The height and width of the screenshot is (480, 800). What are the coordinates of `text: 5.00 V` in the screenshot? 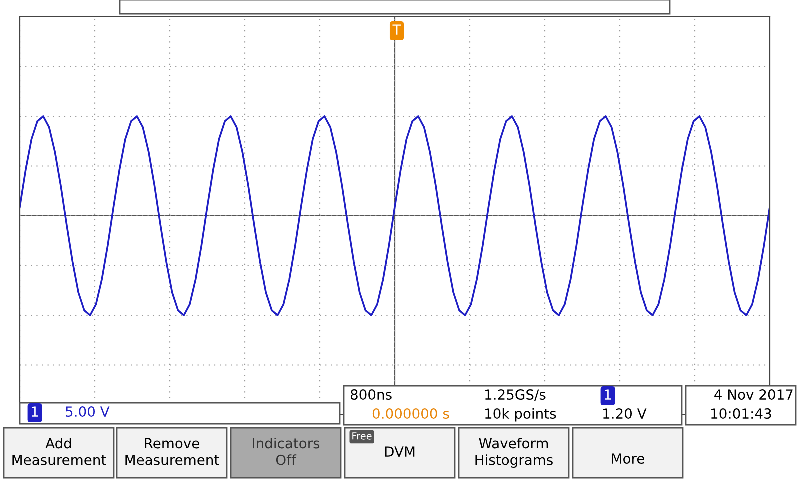 It's located at (88, 412).